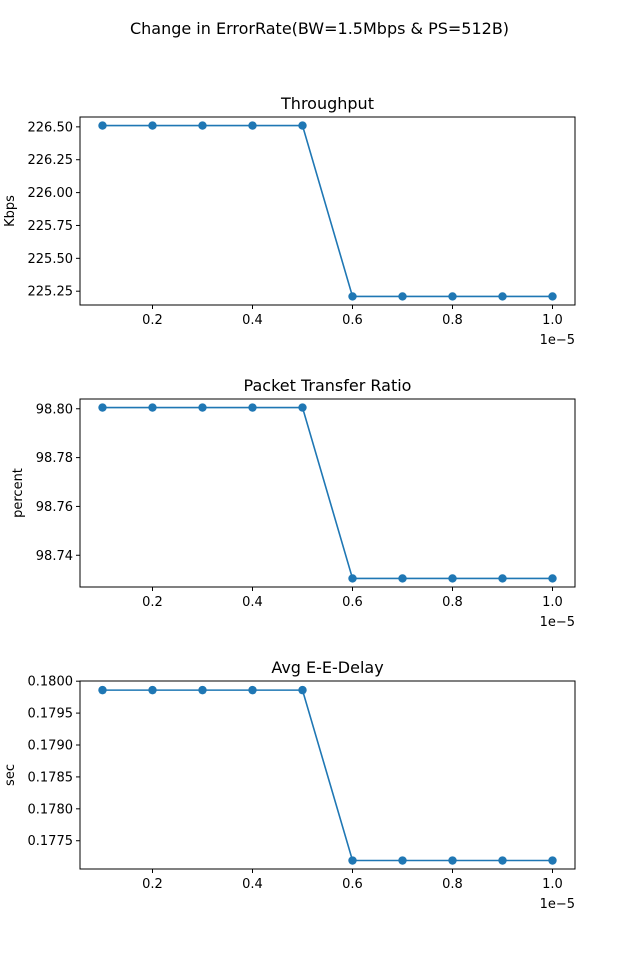 The height and width of the screenshot is (977, 639). Describe the element at coordinates (327, 667) in the screenshot. I see `subplot-title: Avg E-E-Delay` at that location.